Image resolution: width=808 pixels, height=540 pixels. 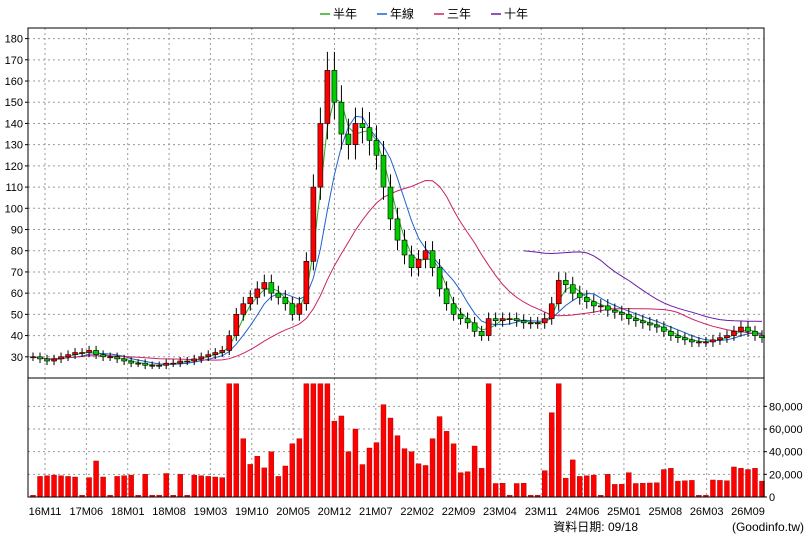 What do you see at coordinates (772, 498) in the screenshot?
I see `volume-tick-label: 0` at bounding box center [772, 498].